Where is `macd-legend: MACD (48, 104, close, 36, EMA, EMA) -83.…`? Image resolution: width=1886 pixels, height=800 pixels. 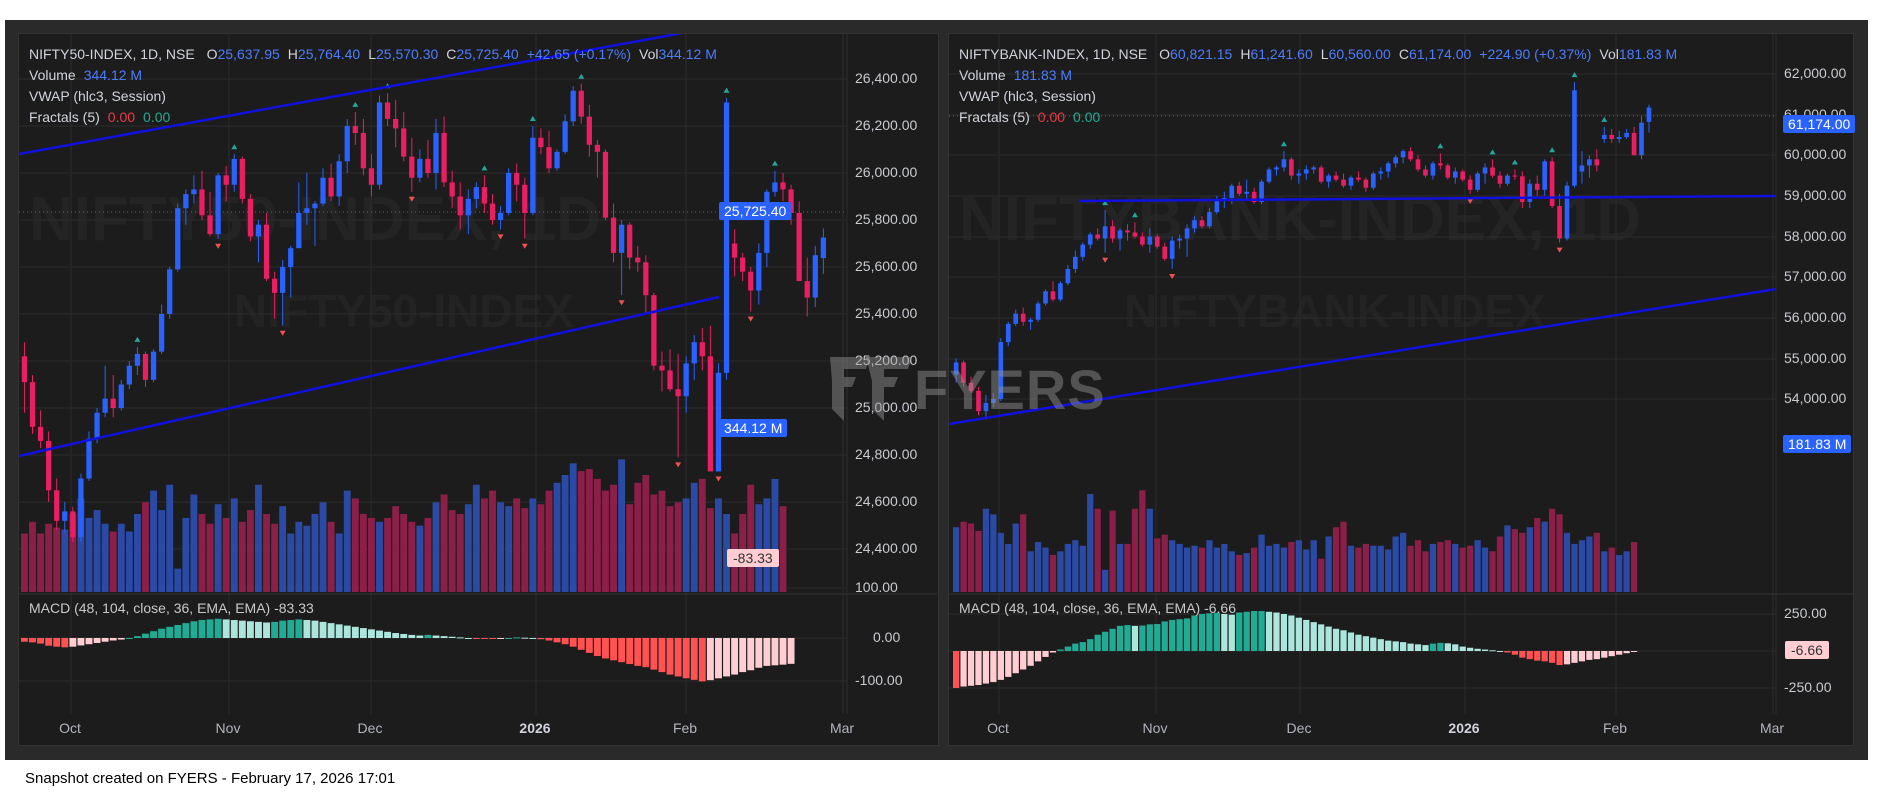
macd-legend: MACD (48, 104, close, 36, EMA, EMA) -83.… is located at coordinates (171, 608).